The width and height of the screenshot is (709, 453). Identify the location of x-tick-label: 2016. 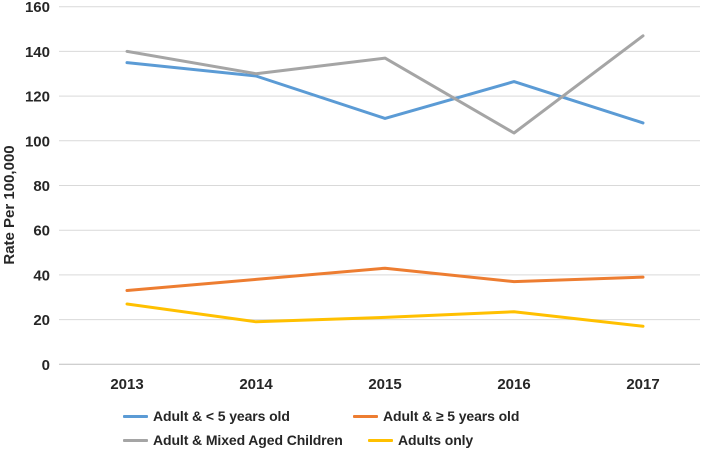
(513, 384).